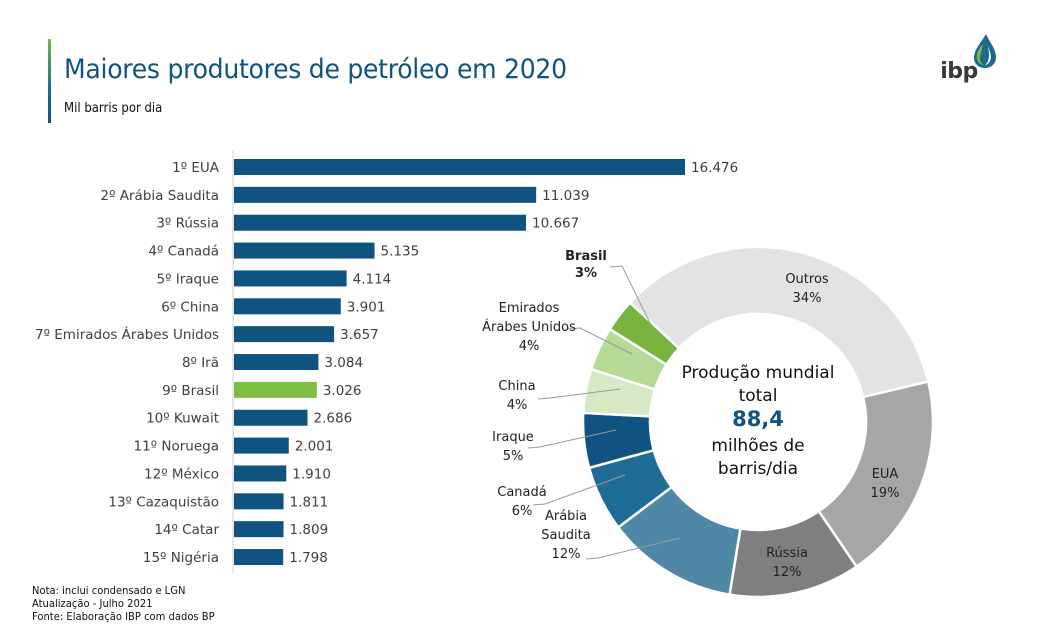  I want to click on bar-value-label: 1.811, so click(309, 502).